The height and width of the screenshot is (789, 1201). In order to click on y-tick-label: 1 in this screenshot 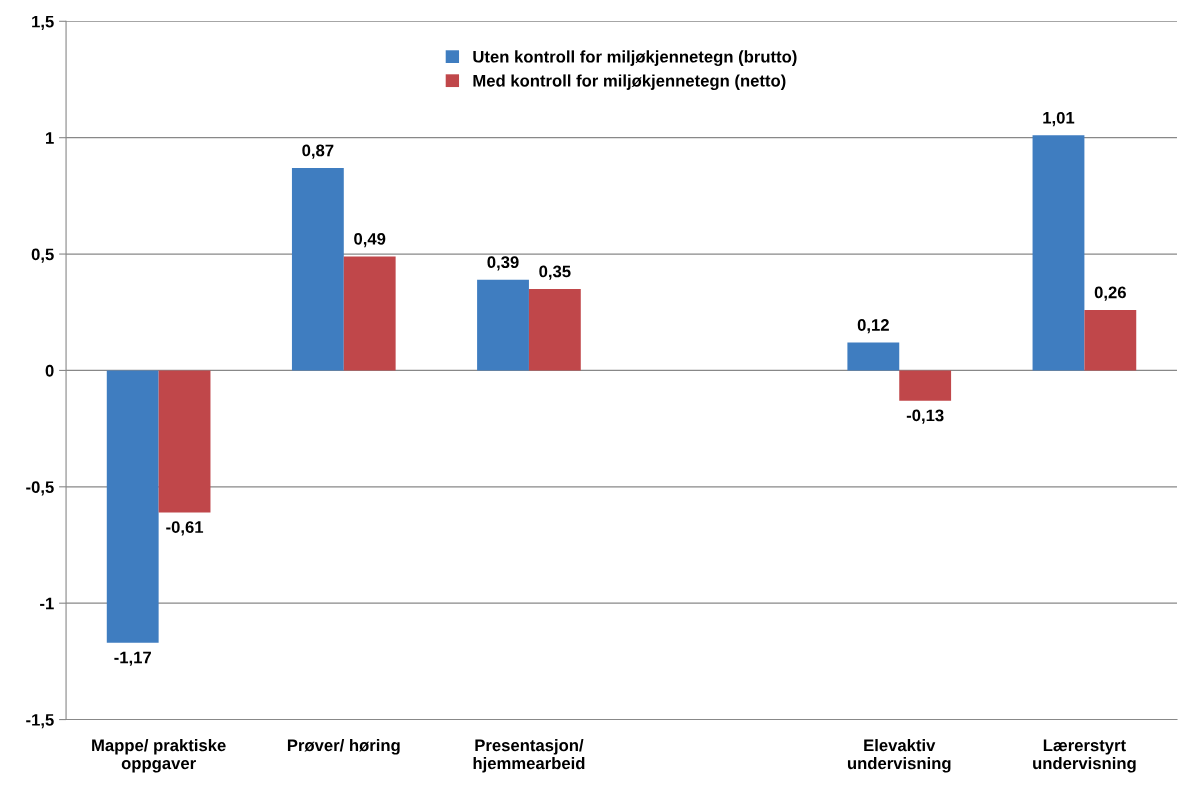, I will do `click(50, 138)`.